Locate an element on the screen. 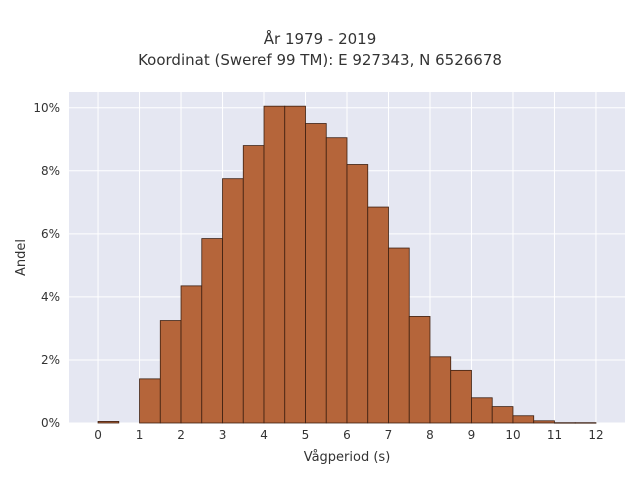  x-tick-label: 5 is located at coordinates (306, 435).